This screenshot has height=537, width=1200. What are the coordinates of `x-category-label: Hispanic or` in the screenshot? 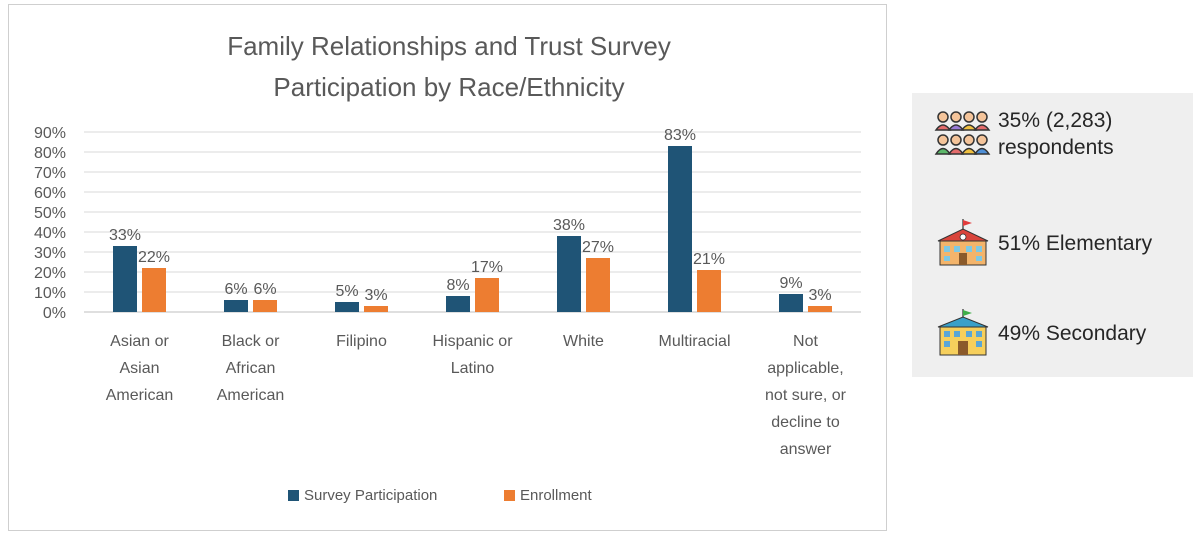 It's located at (472, 341).